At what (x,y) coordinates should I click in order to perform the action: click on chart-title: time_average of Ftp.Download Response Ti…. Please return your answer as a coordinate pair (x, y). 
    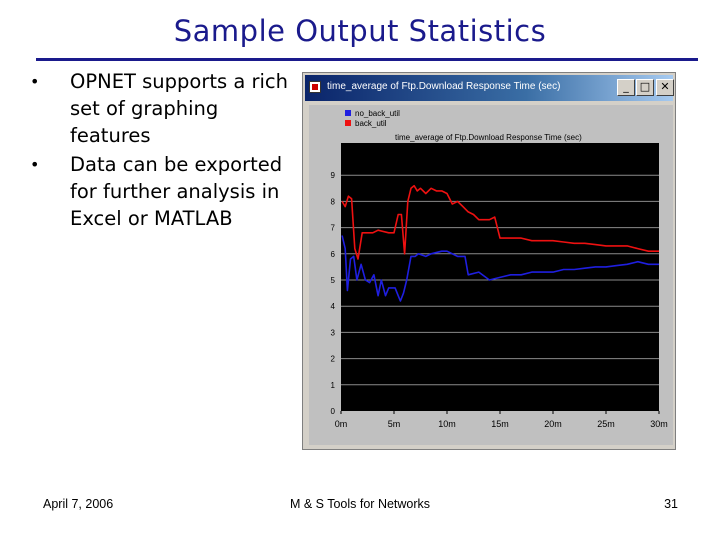
    Looking at the image, I should click on (488, 137).